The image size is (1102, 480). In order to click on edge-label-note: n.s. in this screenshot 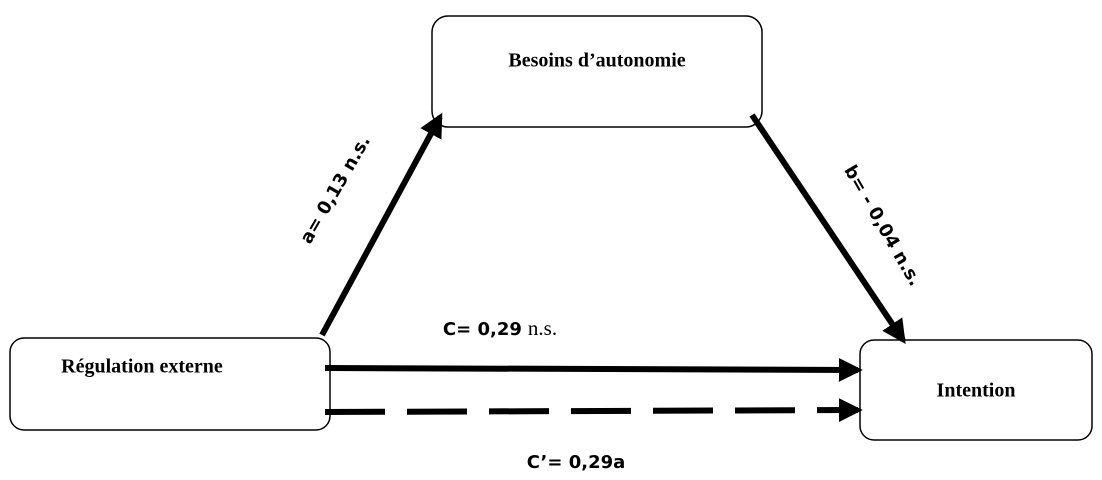, I will do `click(542, 328)`.